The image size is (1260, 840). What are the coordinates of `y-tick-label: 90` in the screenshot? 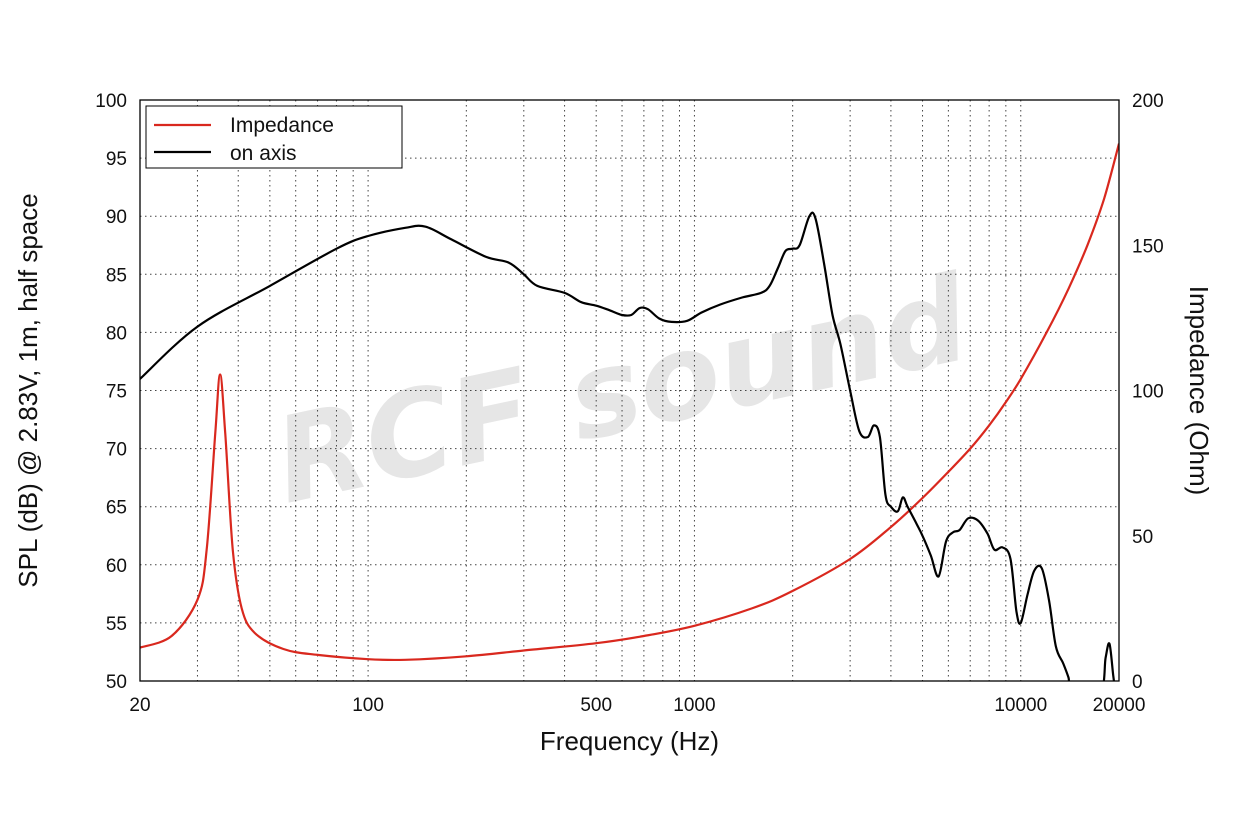 It's located at (116, 217).